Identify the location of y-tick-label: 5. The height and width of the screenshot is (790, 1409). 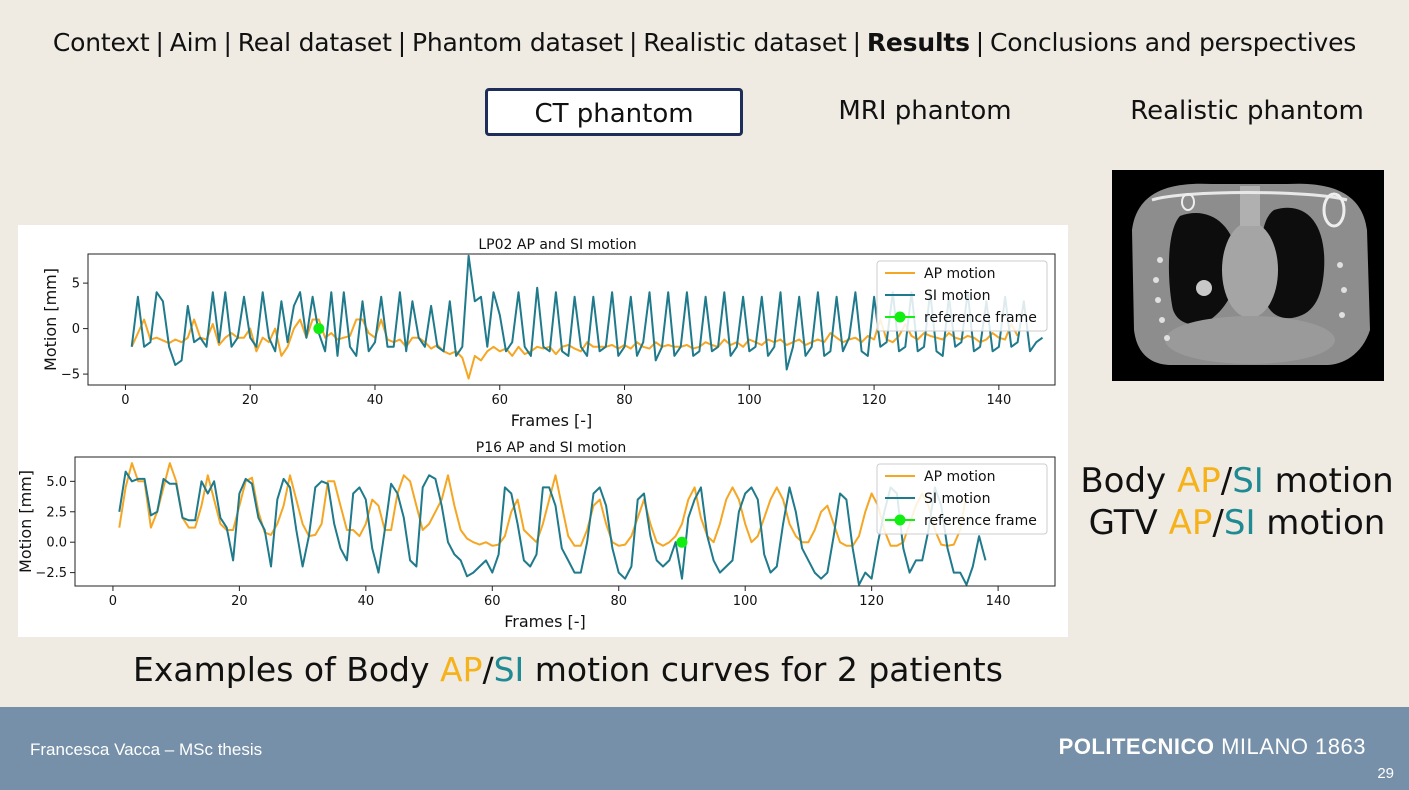
(76, 284).